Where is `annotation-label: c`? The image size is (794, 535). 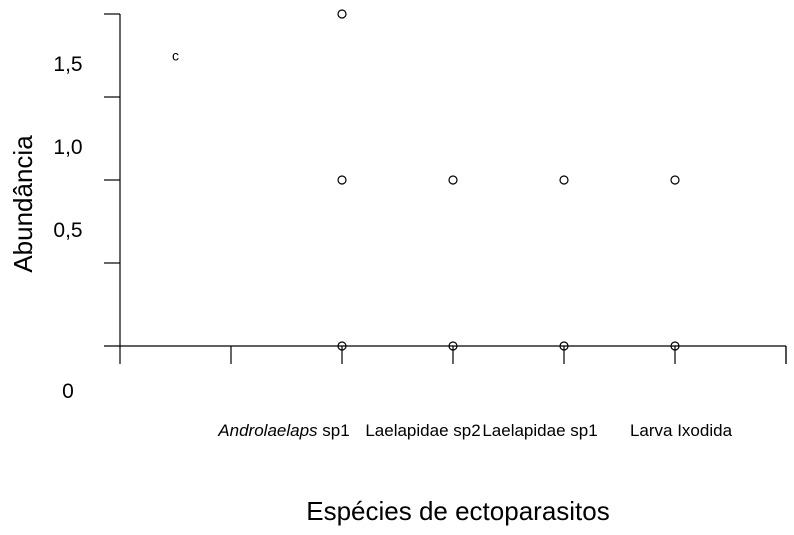 annotation-label: c is located at coordinates (175, 56).